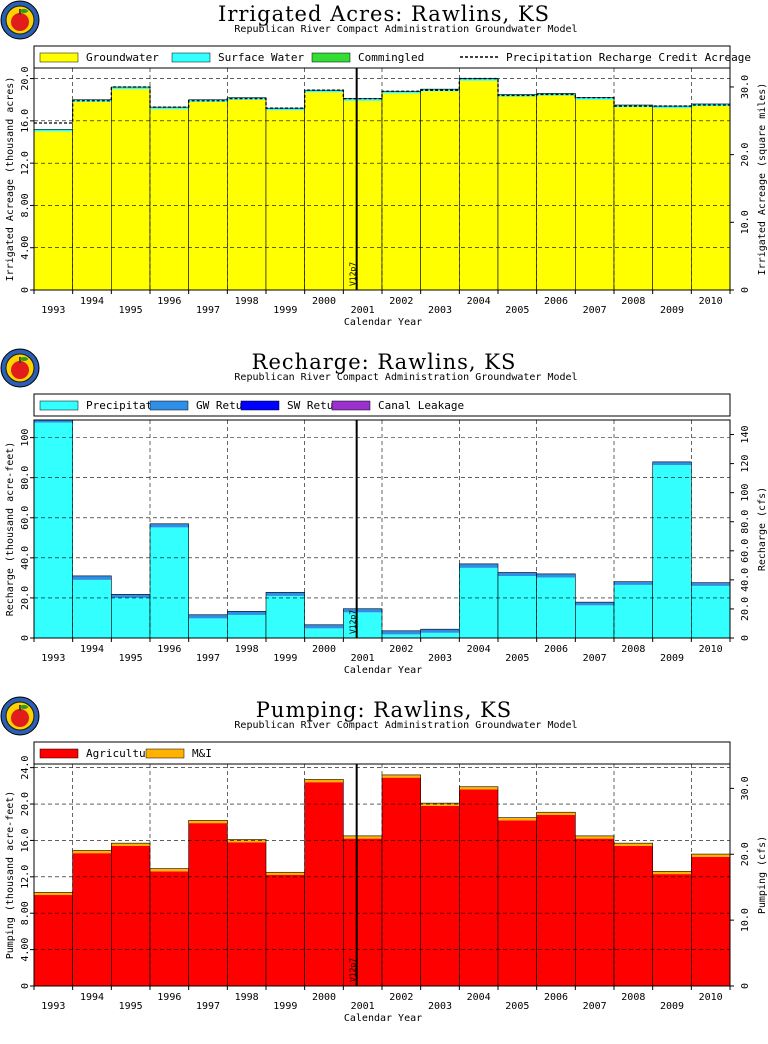 The image size is (768, 1044). Describe the element at coordinates (25, 913) in the screenshot. I see `left-axis-tick-label: 8.00` at that location.